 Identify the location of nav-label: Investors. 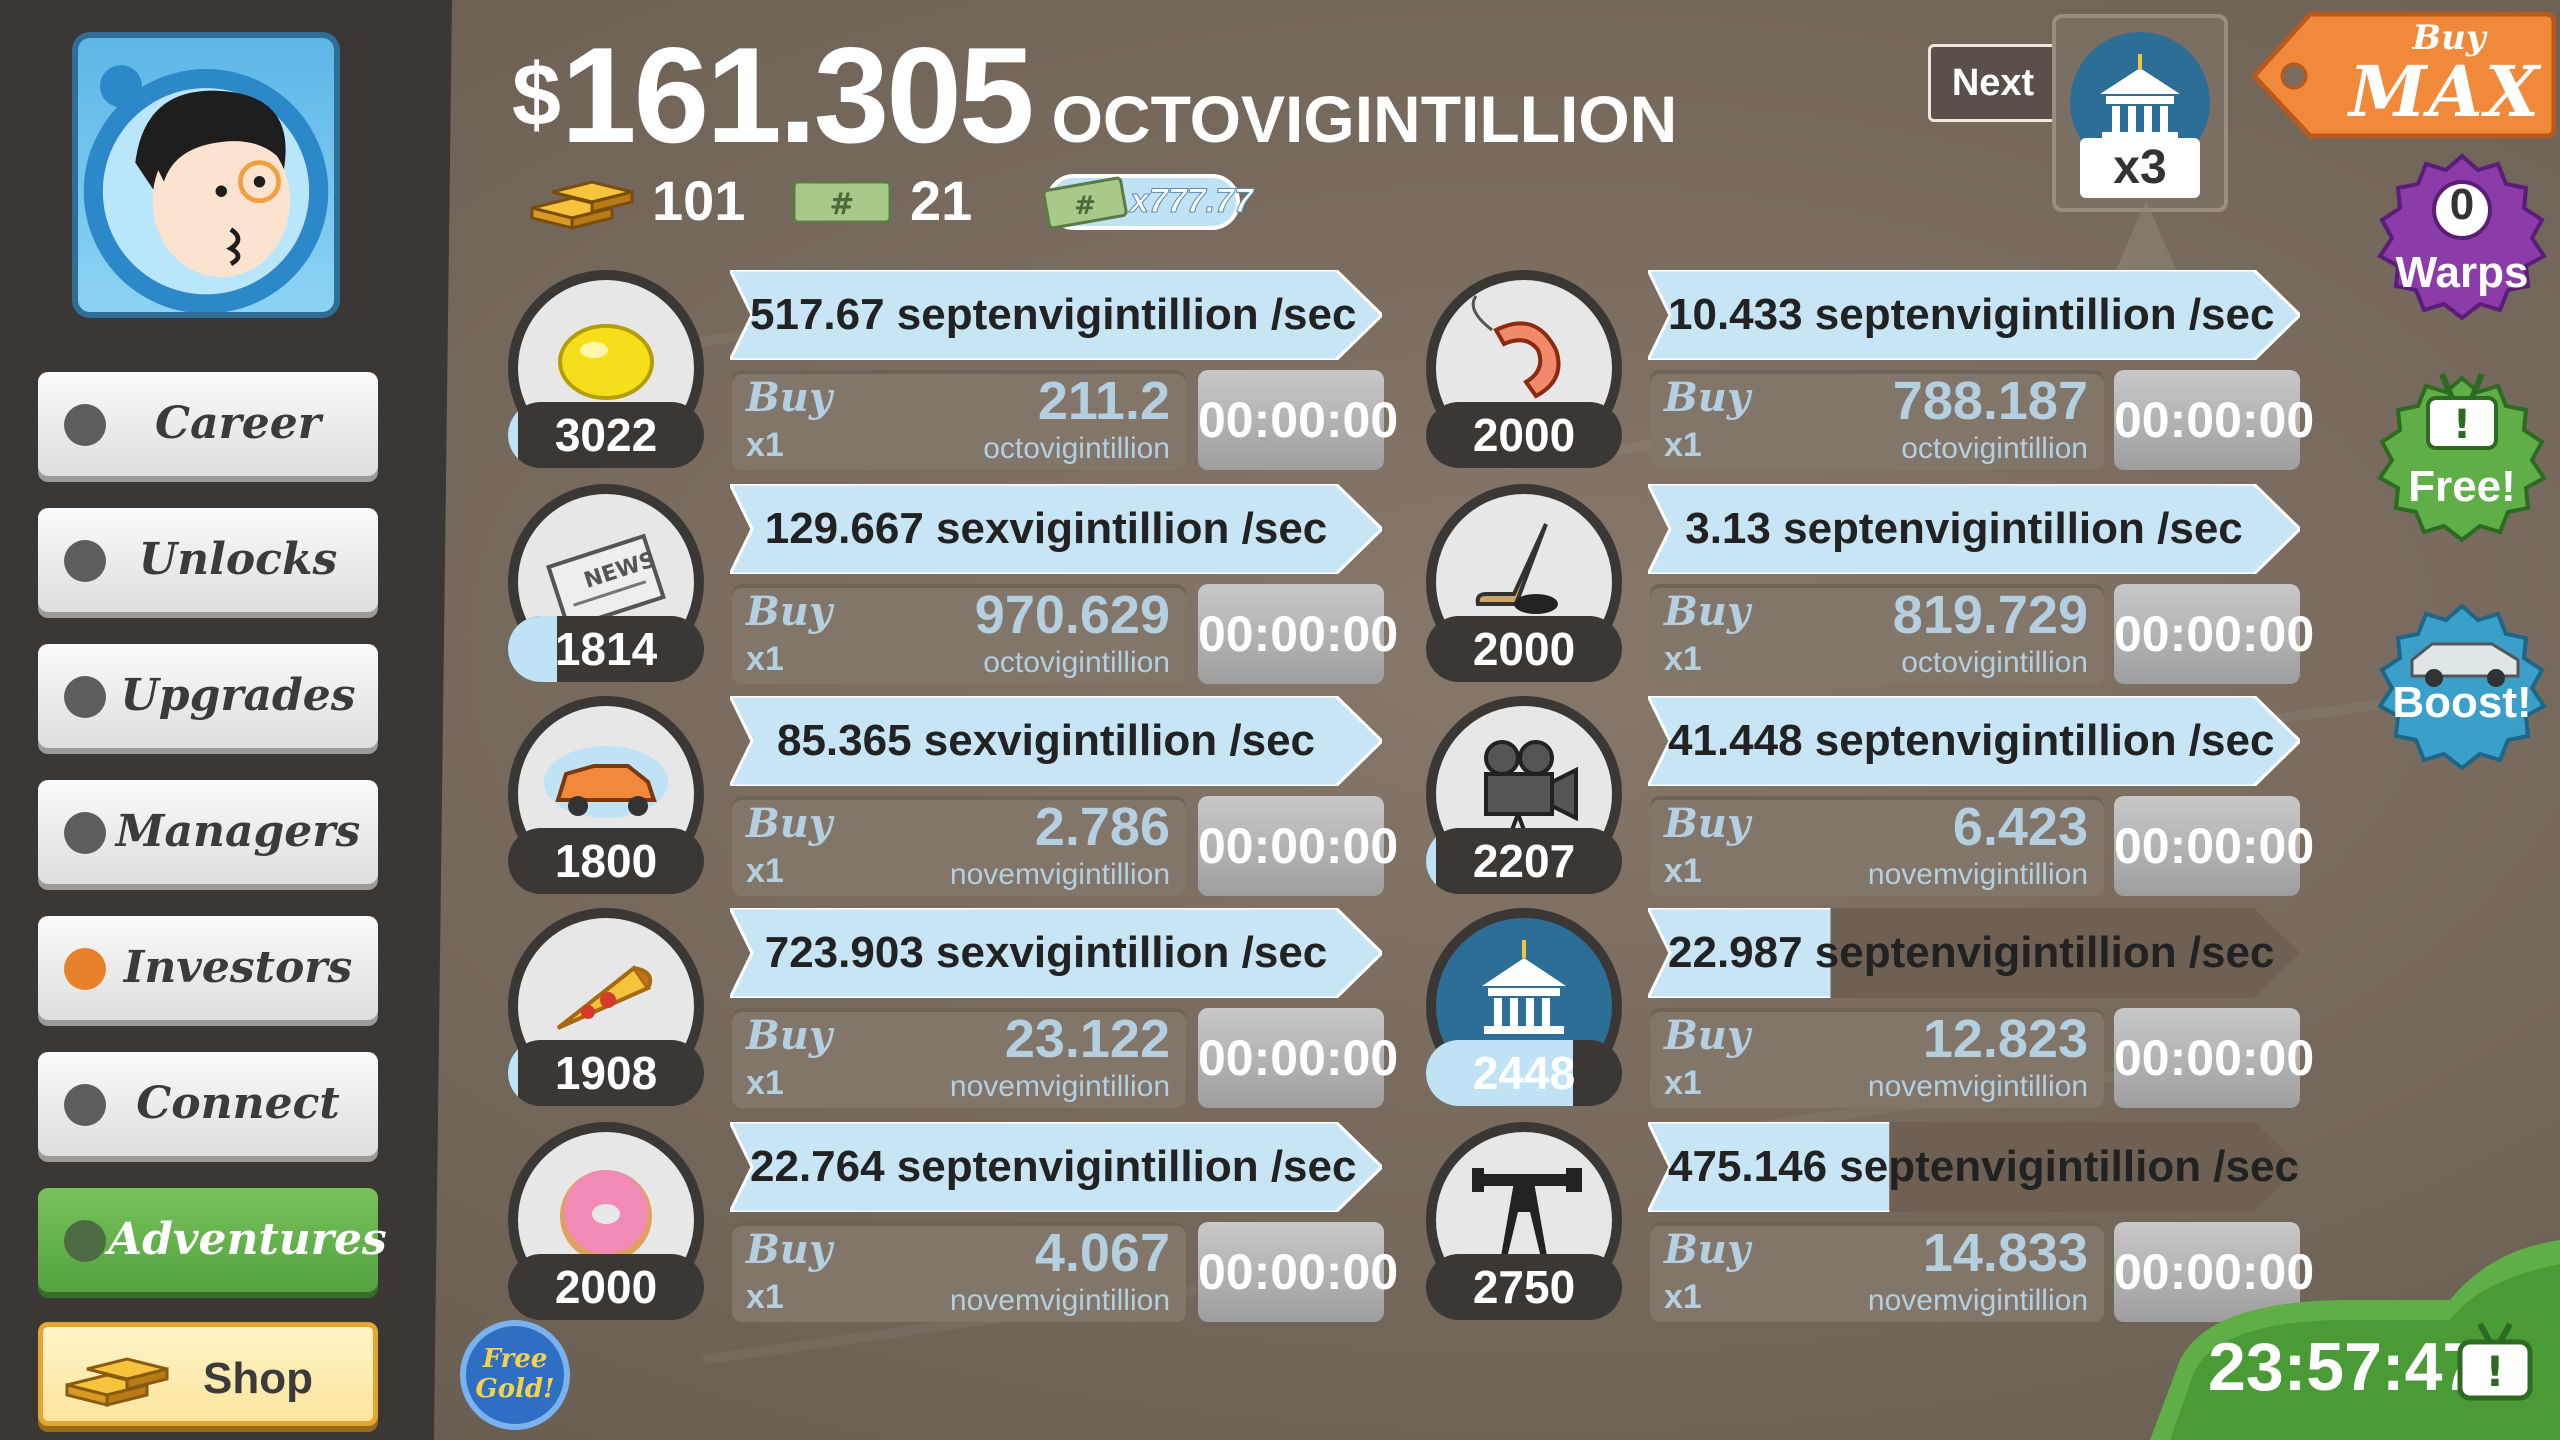
(238, 967).